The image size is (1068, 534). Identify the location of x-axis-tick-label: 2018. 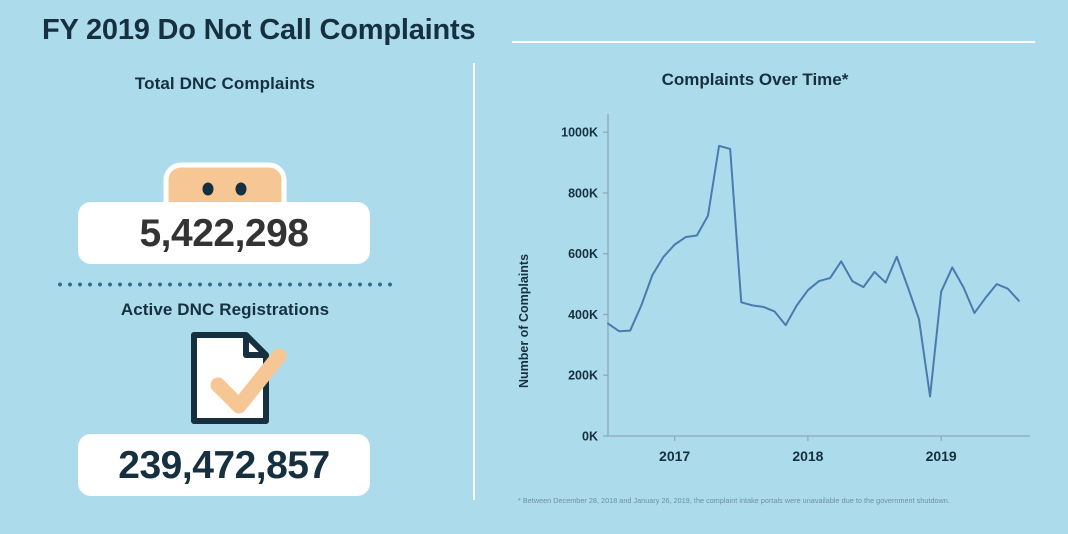
(807, 456).